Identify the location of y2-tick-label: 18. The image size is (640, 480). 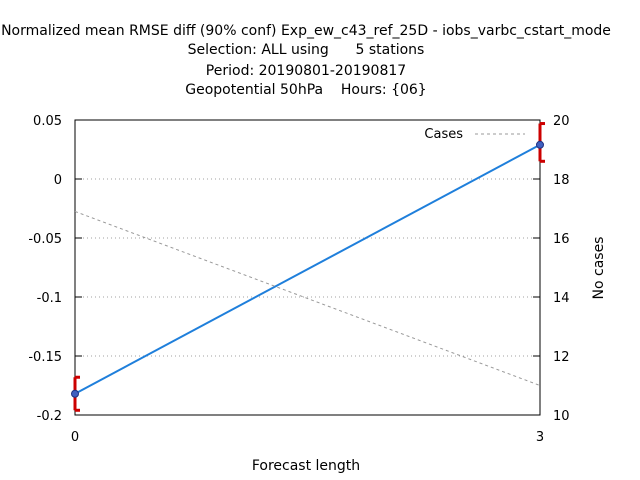
(561, 180).